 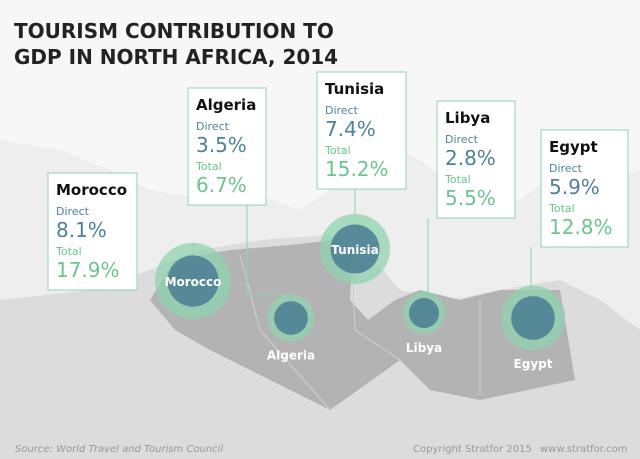 I want to click on title-line: TOURISM CONTRIBUTION TO, so click(x=174, y=31).